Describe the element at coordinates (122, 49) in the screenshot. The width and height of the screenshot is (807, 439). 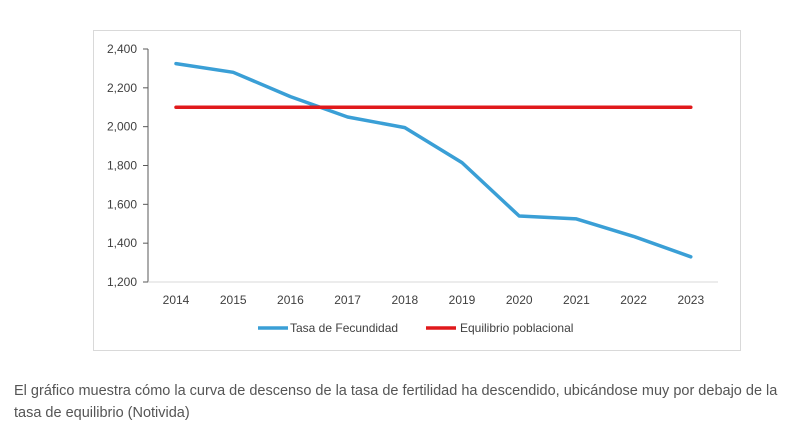
I see `y-tick-label: 2,400` at that location.